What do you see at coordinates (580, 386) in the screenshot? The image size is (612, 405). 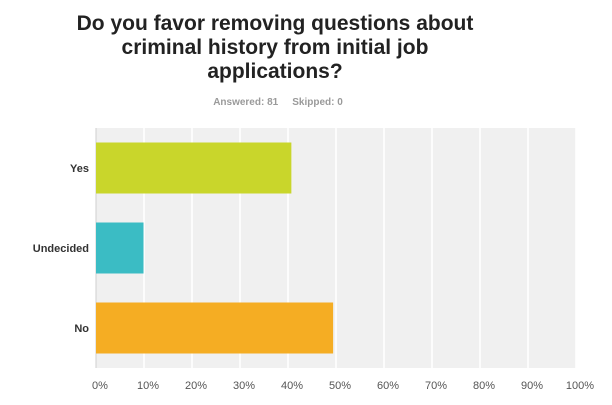 I see `x-tick-label: 100%` at bounding box center [580, 386].